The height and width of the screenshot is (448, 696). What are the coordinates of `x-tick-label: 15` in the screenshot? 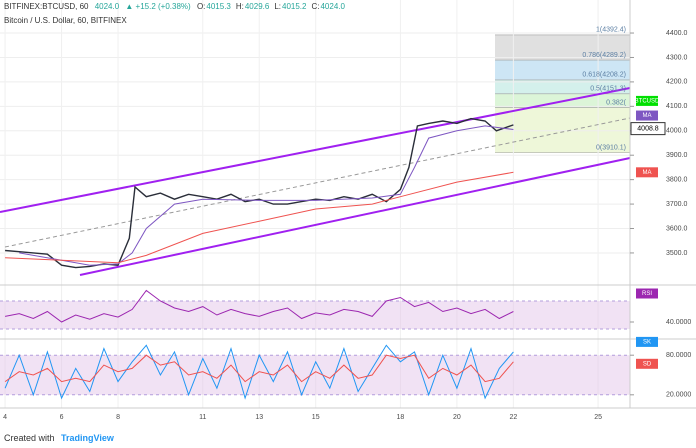 It's located at (316, 417).